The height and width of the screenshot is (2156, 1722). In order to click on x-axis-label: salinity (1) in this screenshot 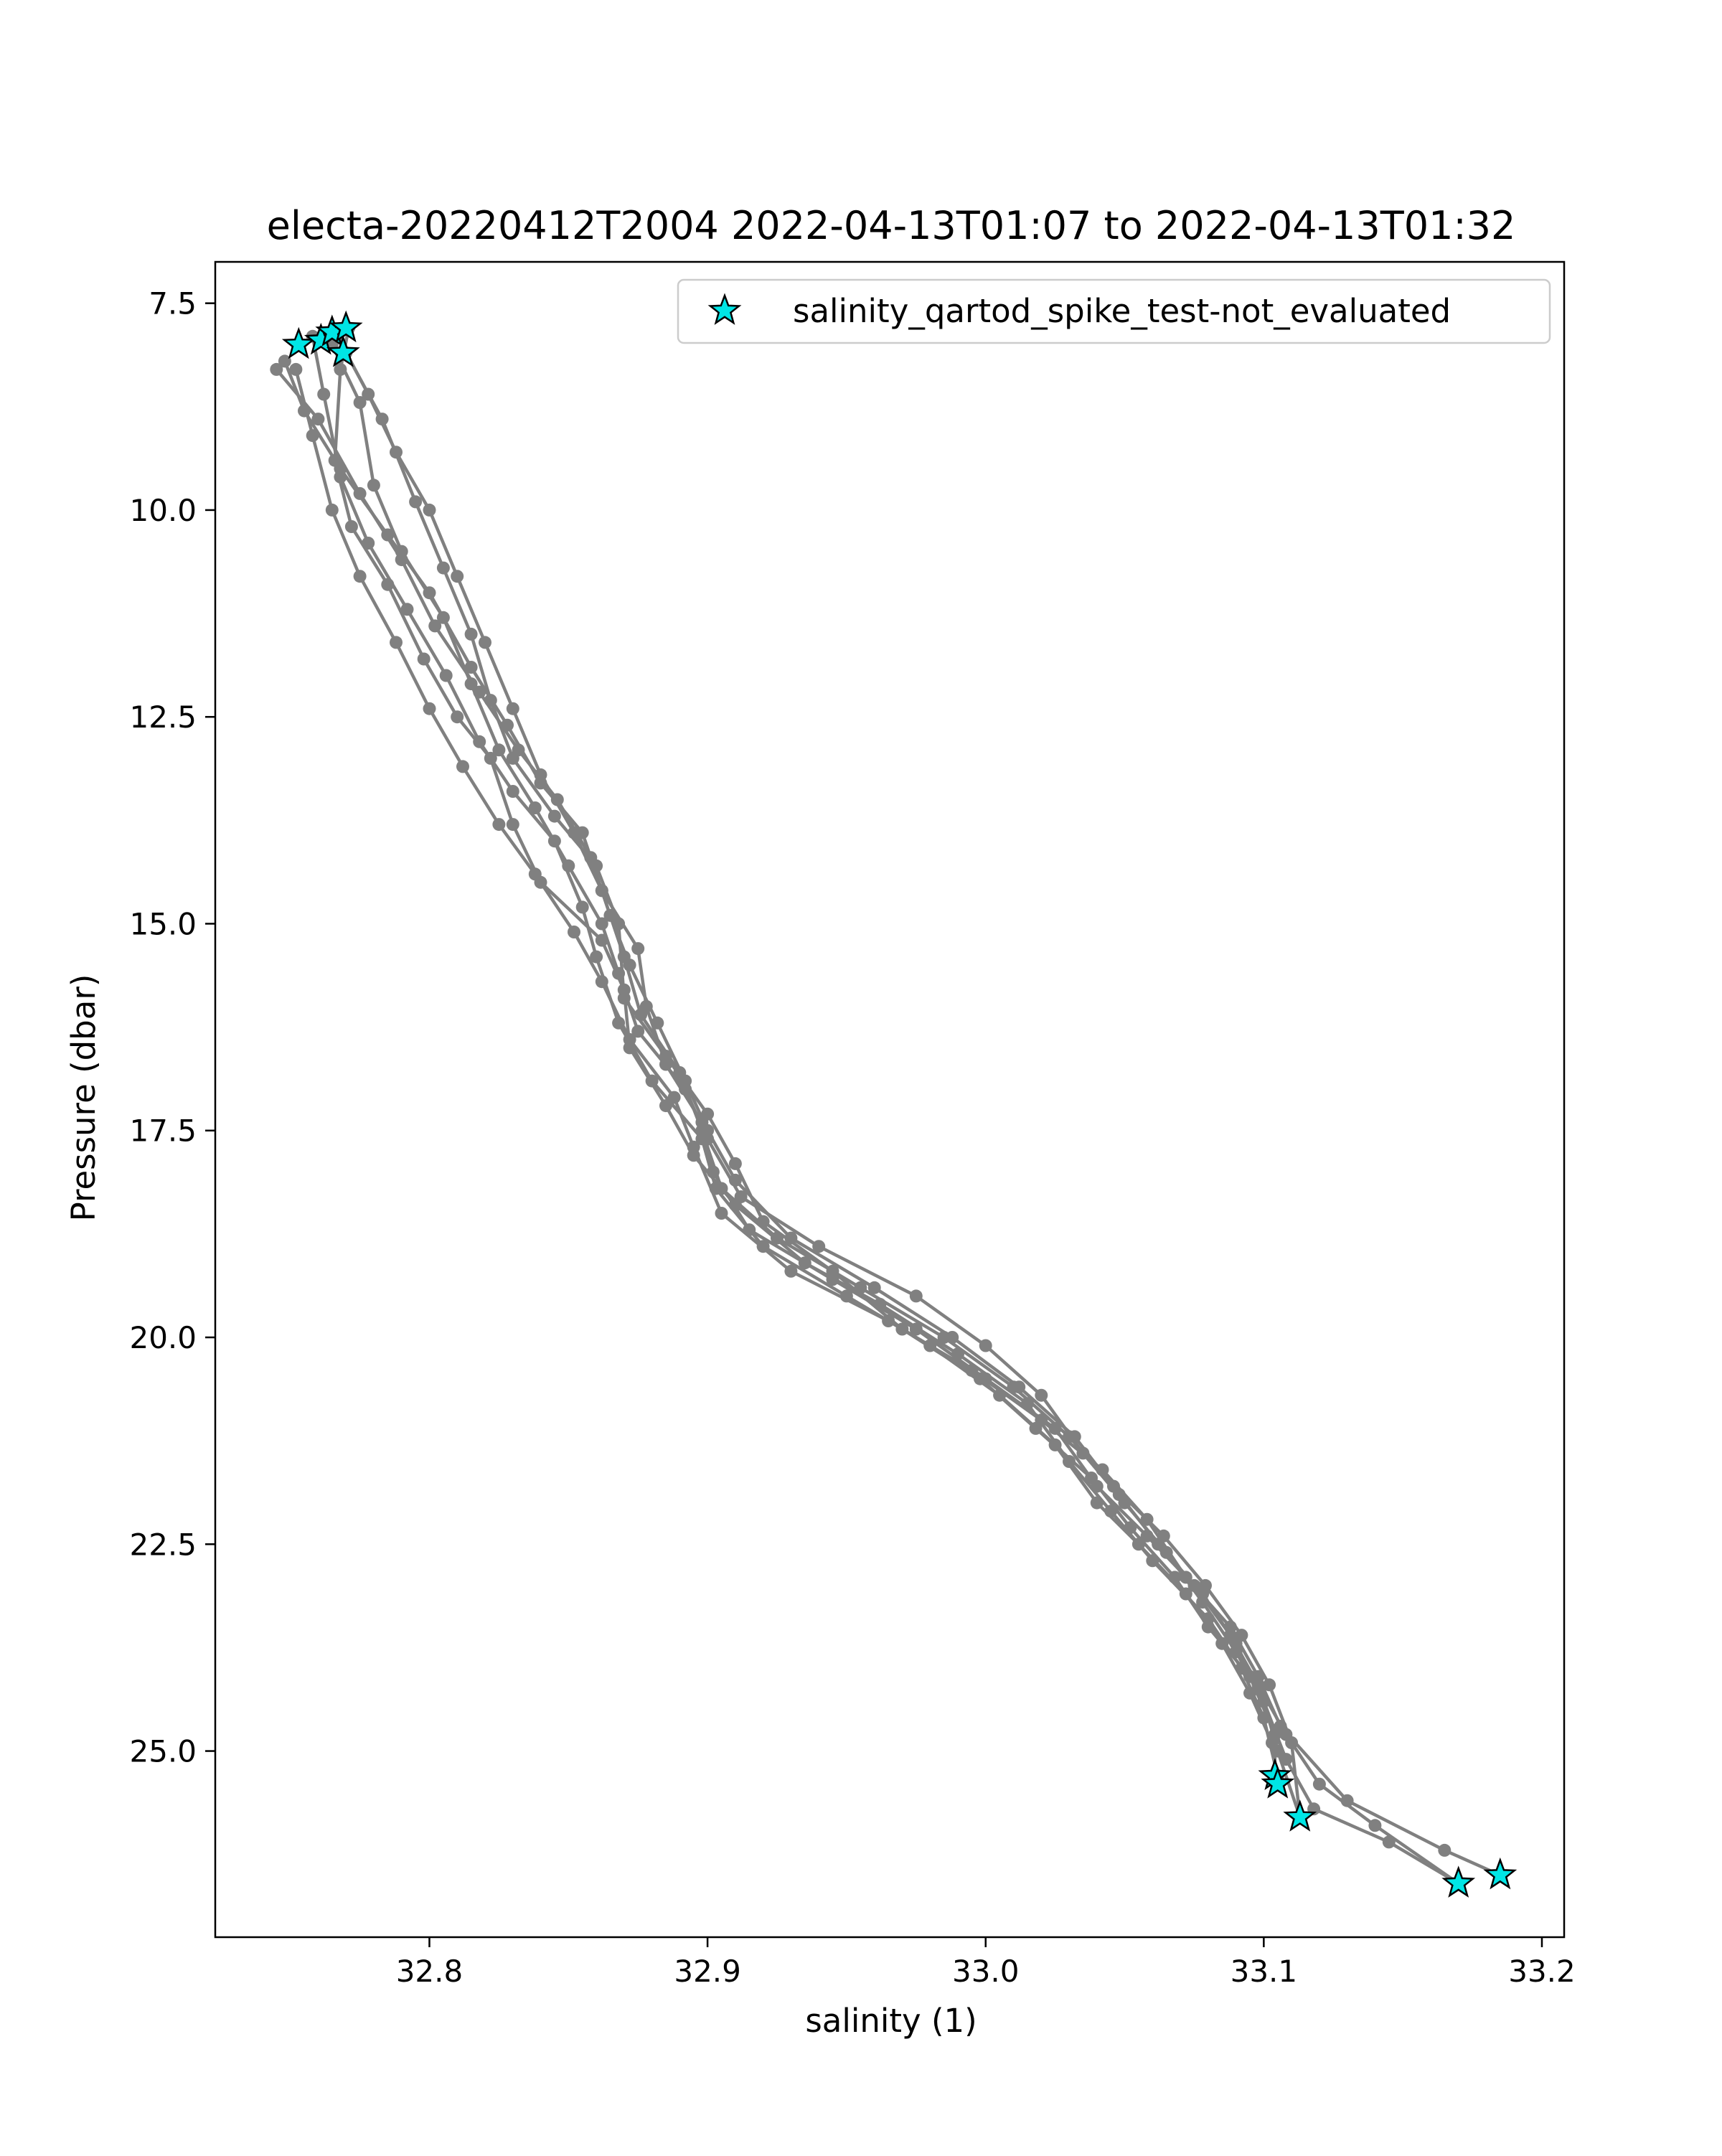, I will do `click(891, 2021)`.